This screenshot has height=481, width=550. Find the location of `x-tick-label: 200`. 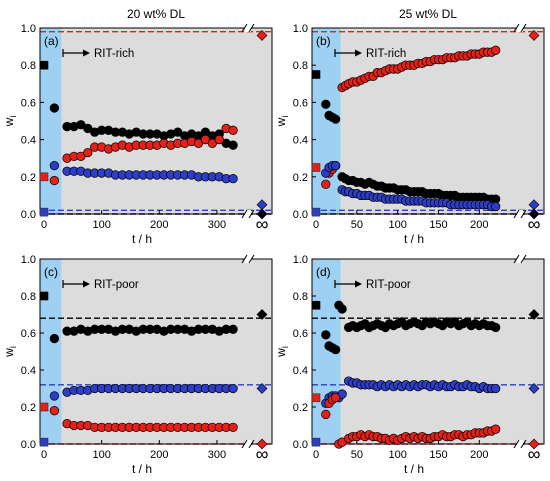

x-tick-label: 200 is located at coordinates (159, 225).